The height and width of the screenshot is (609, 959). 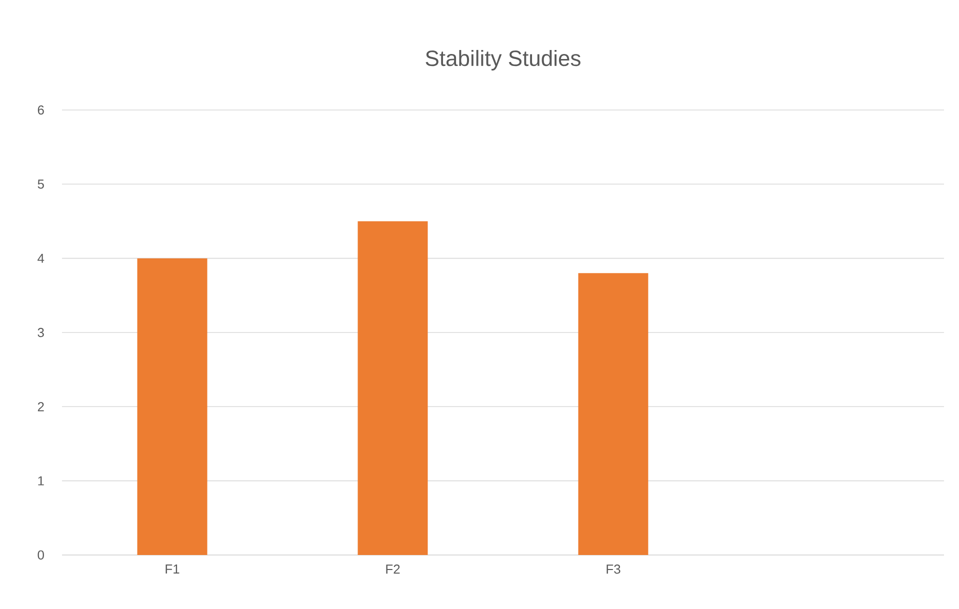 What do you see at coordinates (503, 60) in the screenshot?
I see `chart-title: Stability Studies` at bounding box center [503, 60].